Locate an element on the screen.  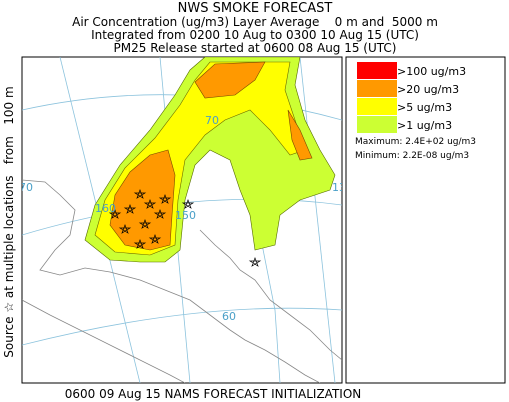
legend-label: >20 ug/m3 is located at coordinates (428, 89).